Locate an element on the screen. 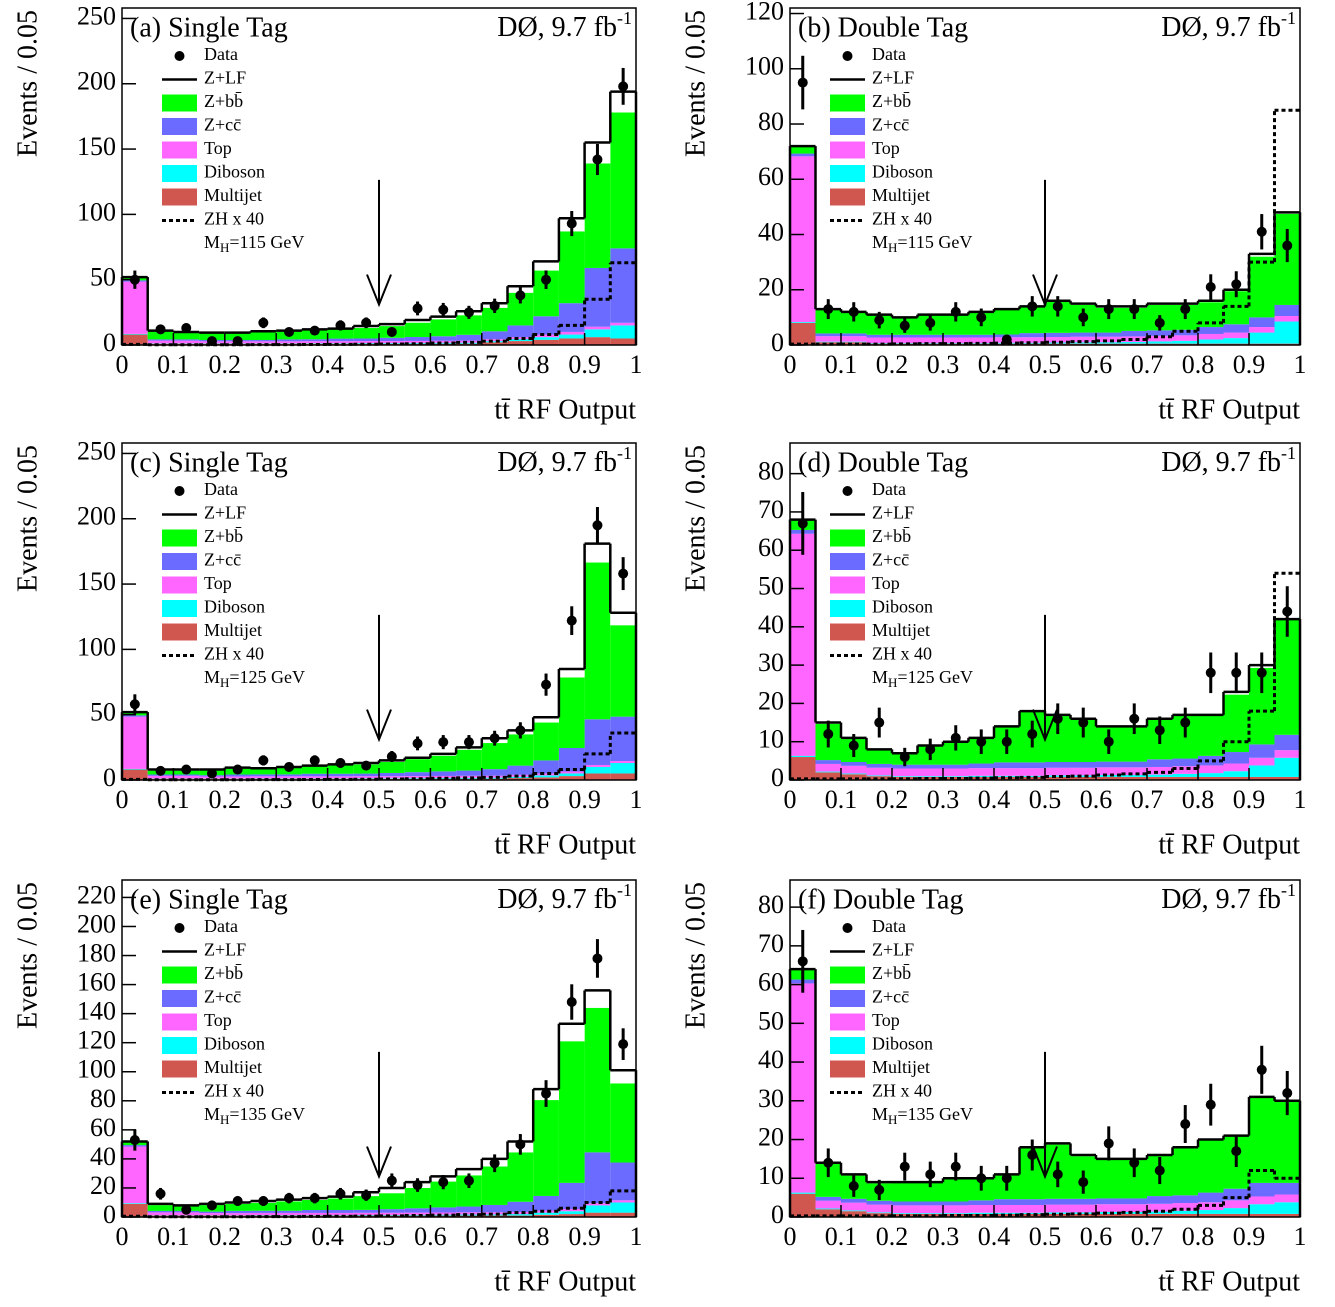  x-tick-label: 0.9 is located at coordinates (584, 799).